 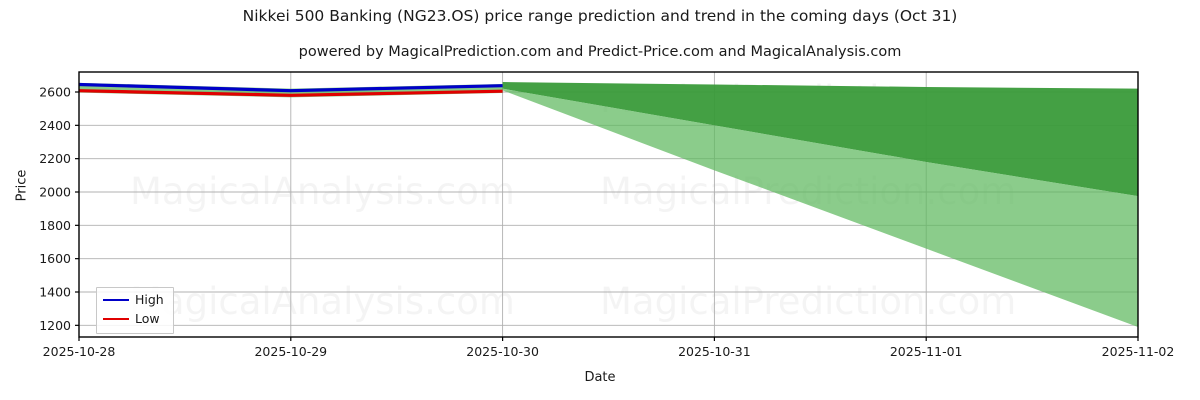 What do you see at coordinates (600, 377) in the screenshot?
I see `x-axis-label: Date` at bounding box center [600, 377].